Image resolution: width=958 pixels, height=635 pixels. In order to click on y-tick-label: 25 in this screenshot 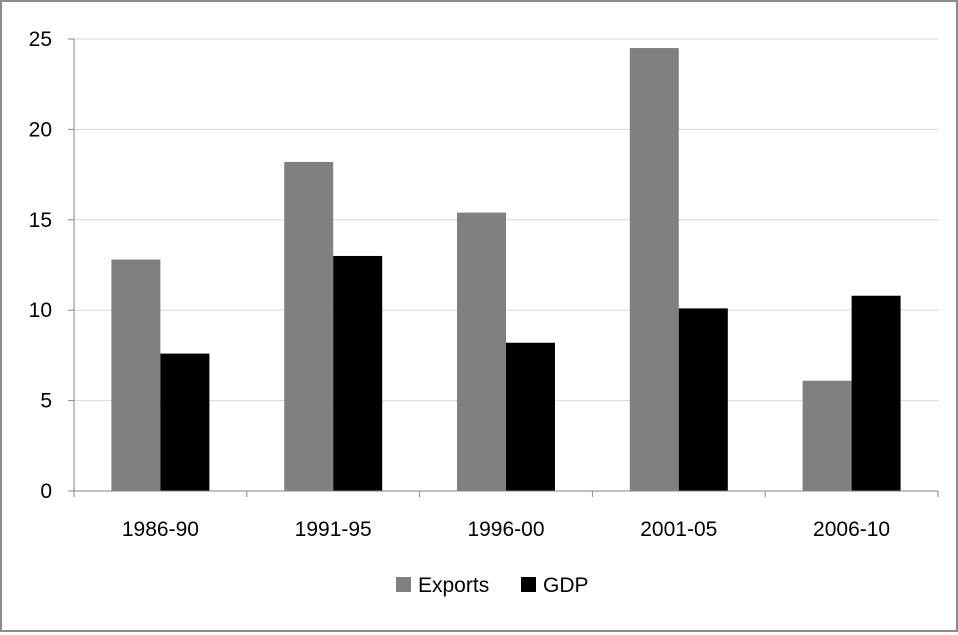, I will do `click(40, 39)`.